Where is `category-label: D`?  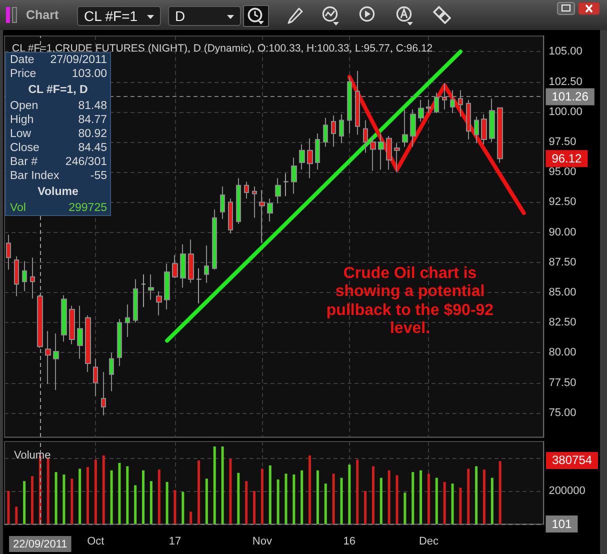
category-label: D is located at coordinates (180, 16).